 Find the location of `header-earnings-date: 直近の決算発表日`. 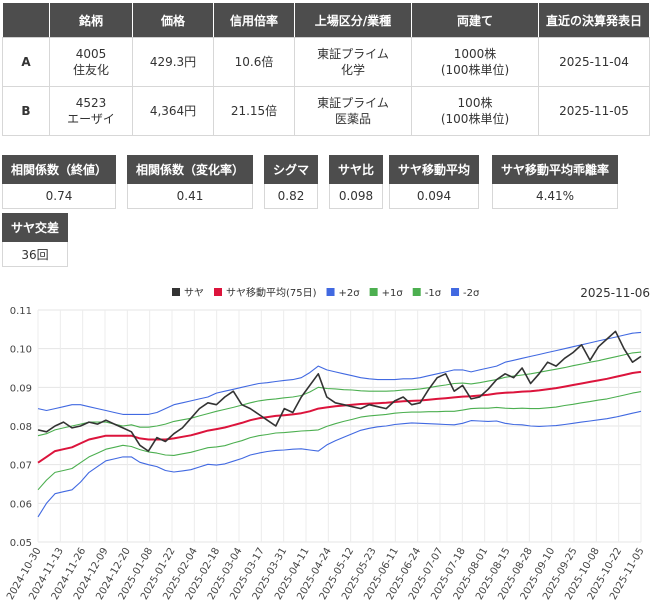

header-earnings-date: 直近の決算発表日 is located at coordinates (594, 20).